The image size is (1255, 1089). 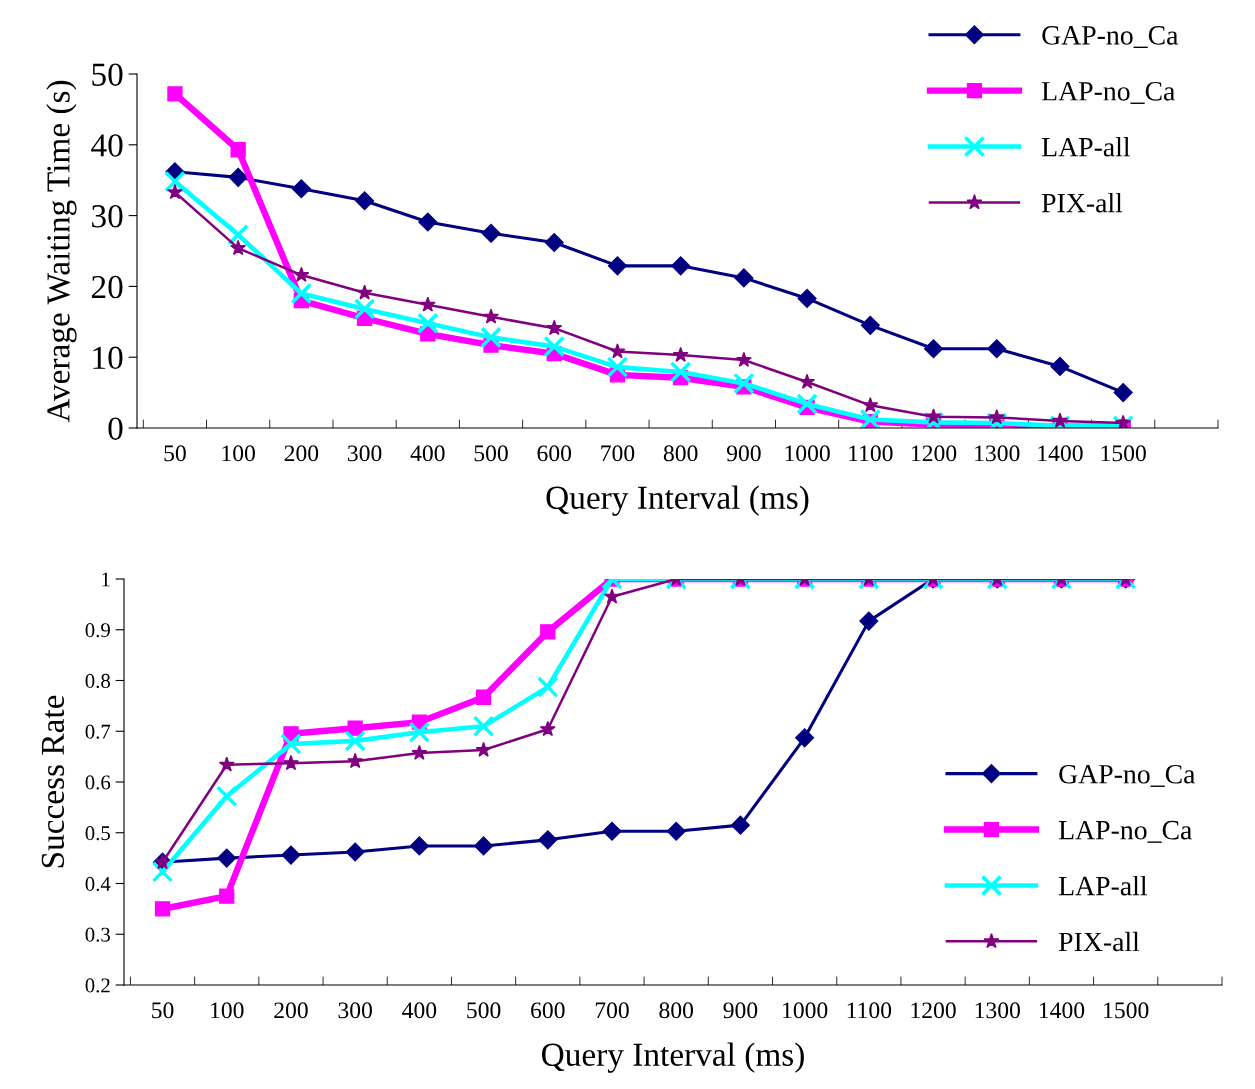 I want to click on y-tick-label: 40, so click(x=107, y=145).